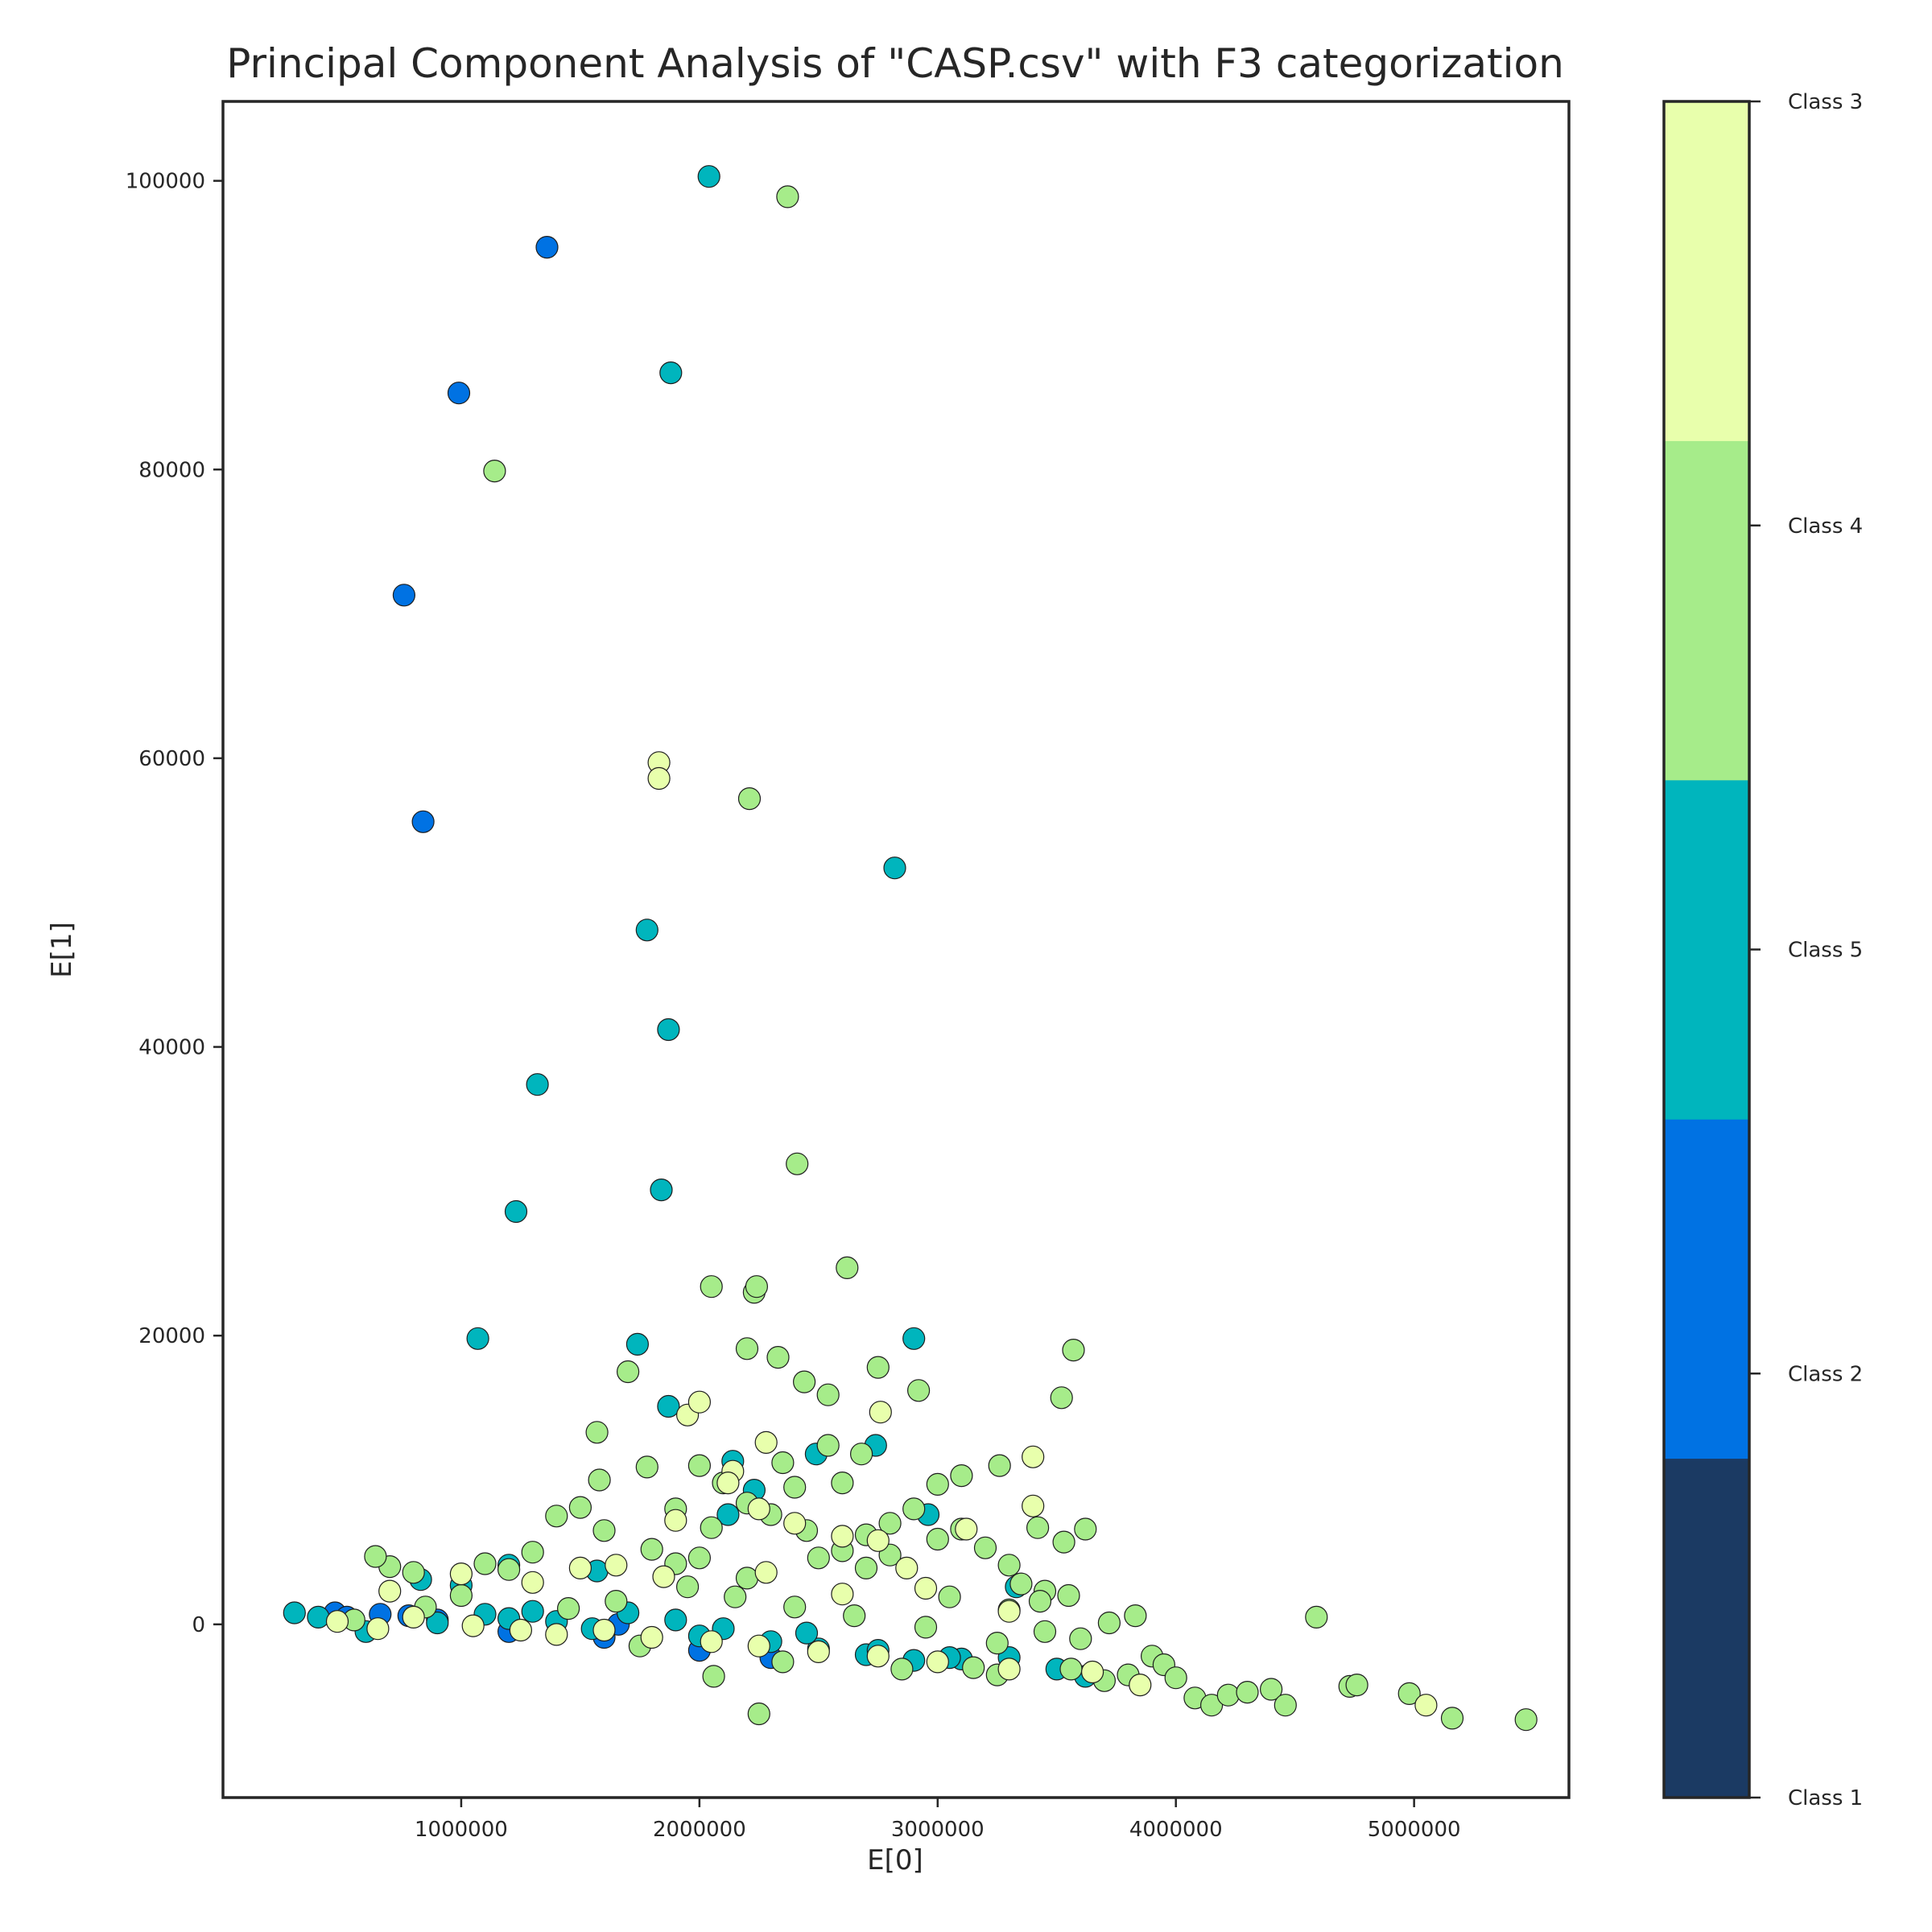 The height and width of the screenshot is (1932, 1932). What do you see at coordinates (1763, 950) in the screenshot?
I see `colorbar: Class 1 Class 2 Class 5 Class 4 Class 3` at bounding box center [1763, 950].